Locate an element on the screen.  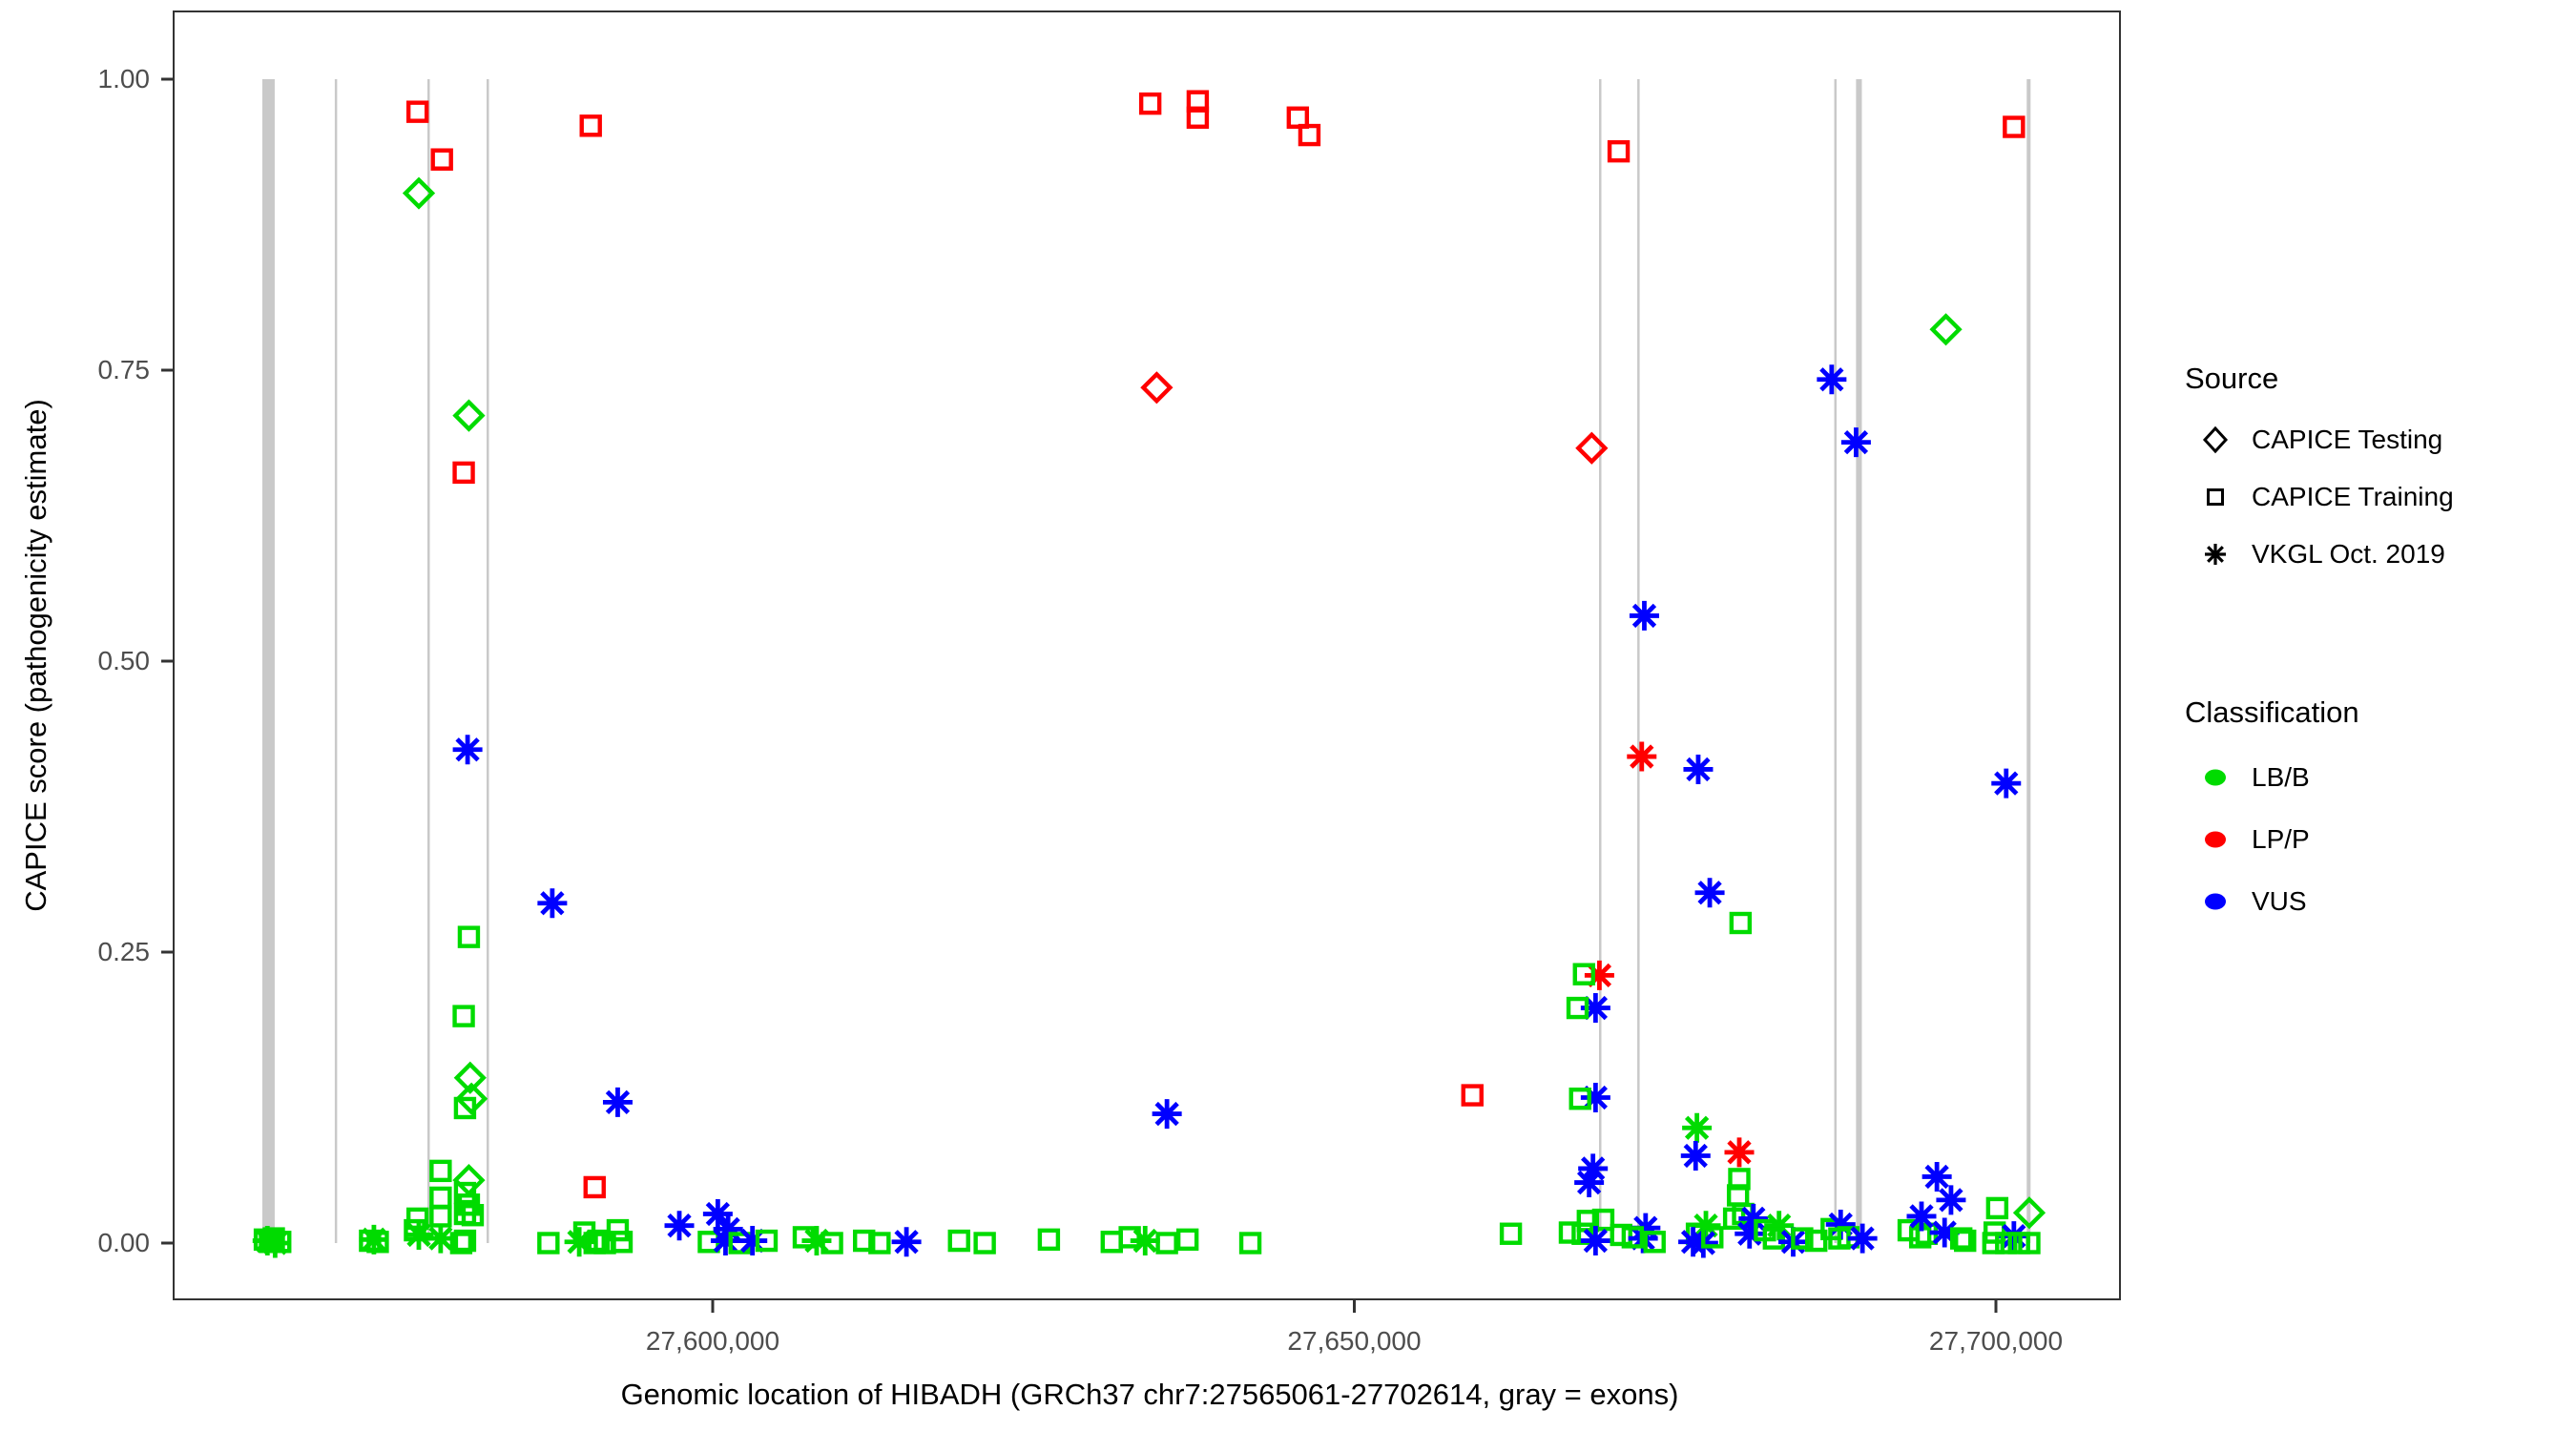
red-dot-icon is located at coordinates (2215, 839).